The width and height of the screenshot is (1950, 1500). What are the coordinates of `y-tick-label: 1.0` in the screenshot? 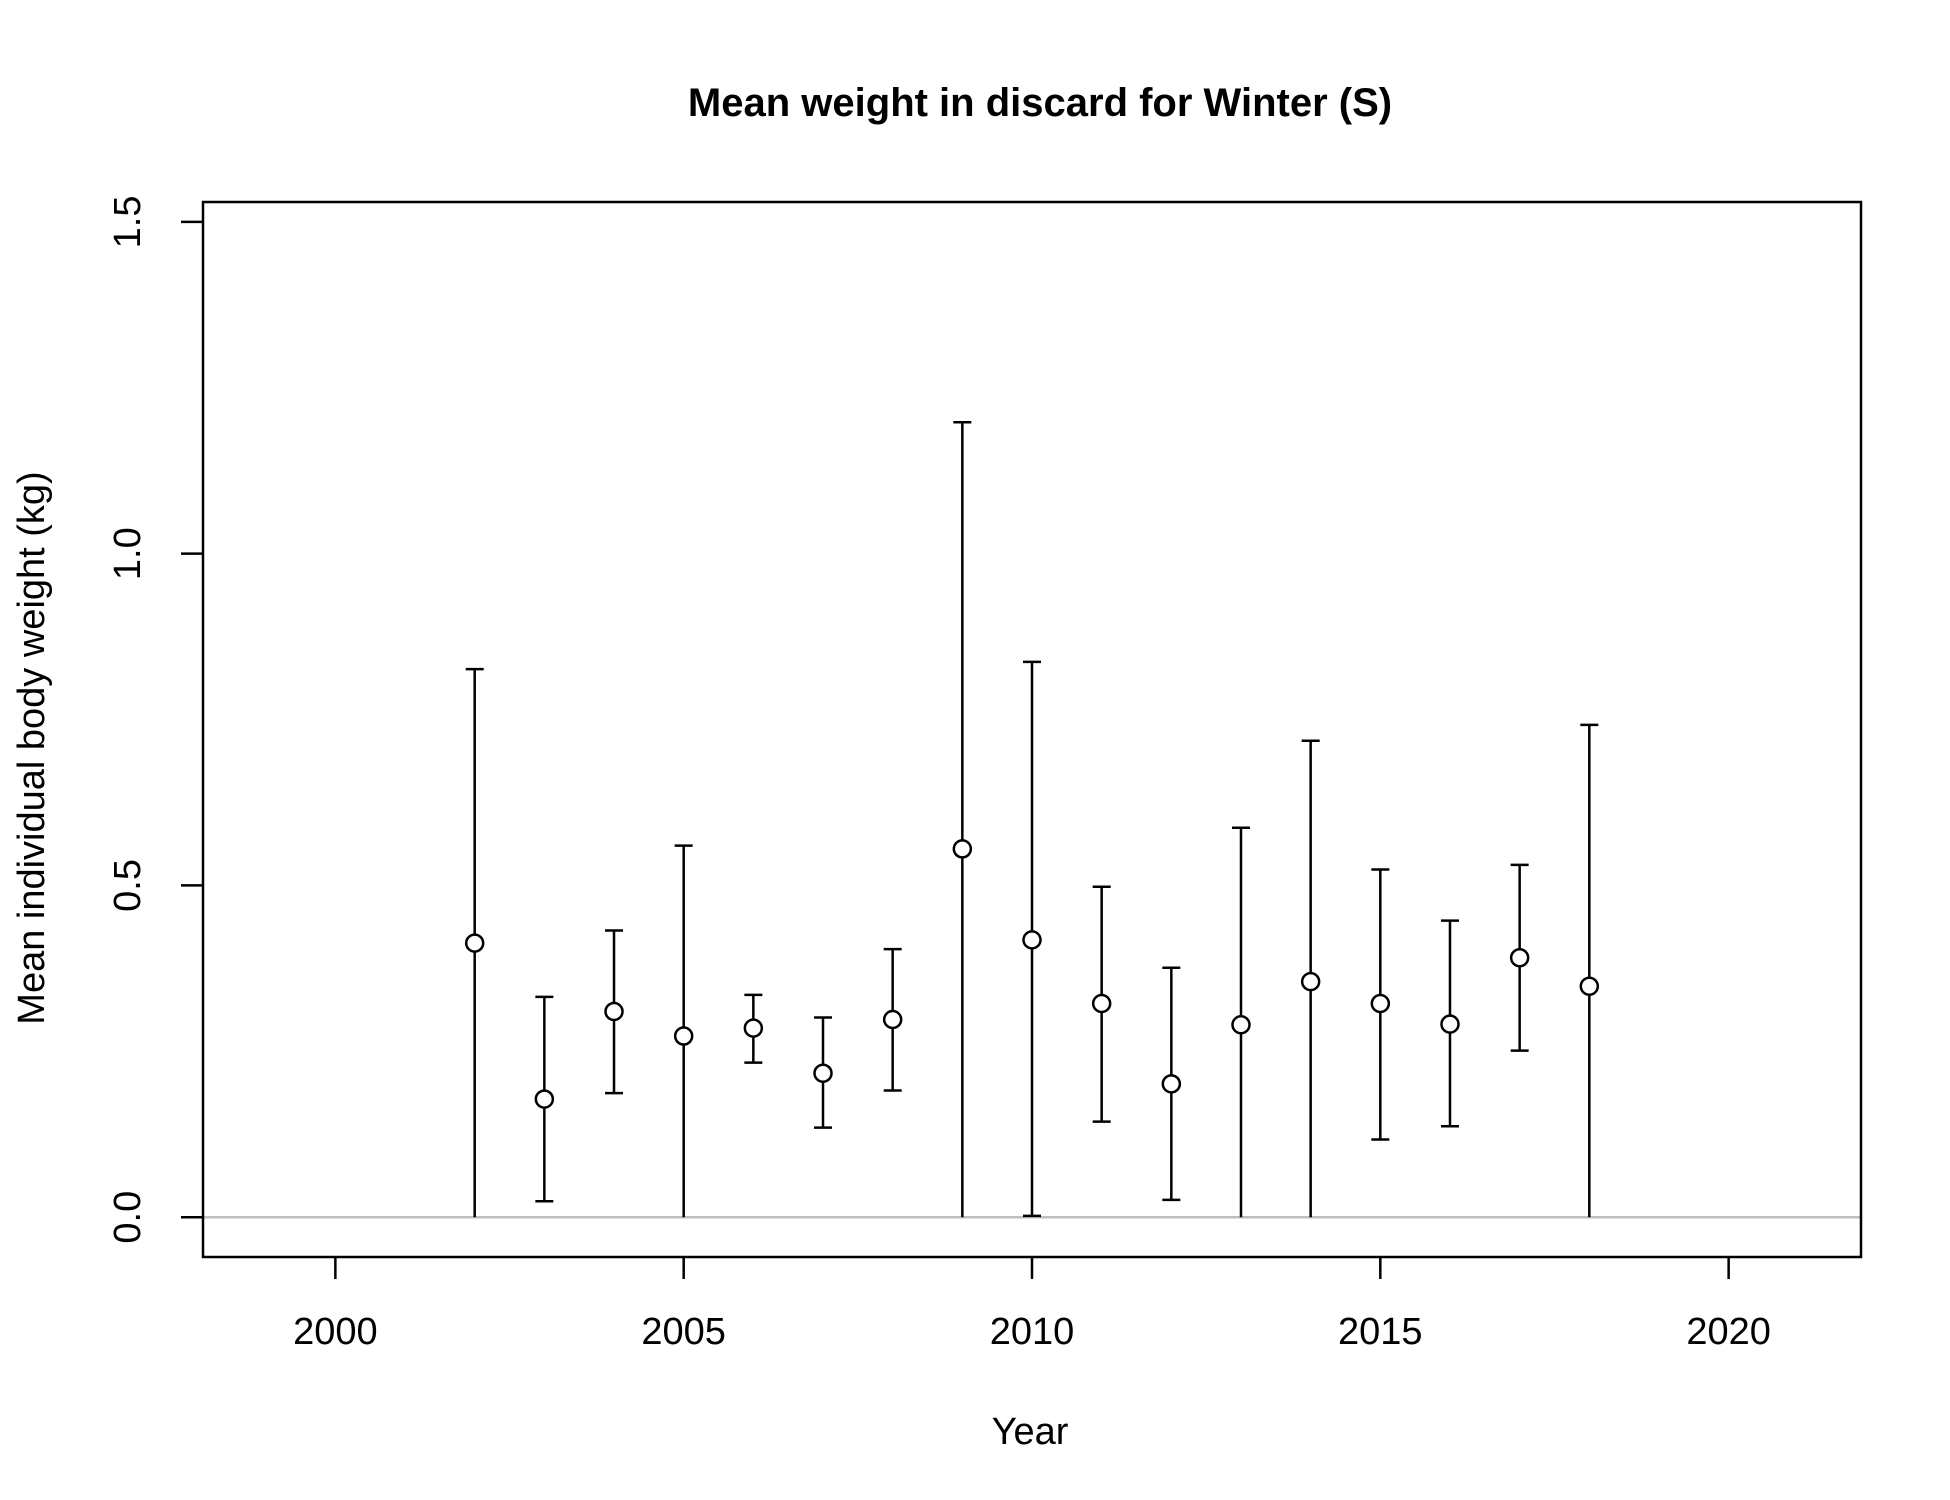 It's located at (128, 553).